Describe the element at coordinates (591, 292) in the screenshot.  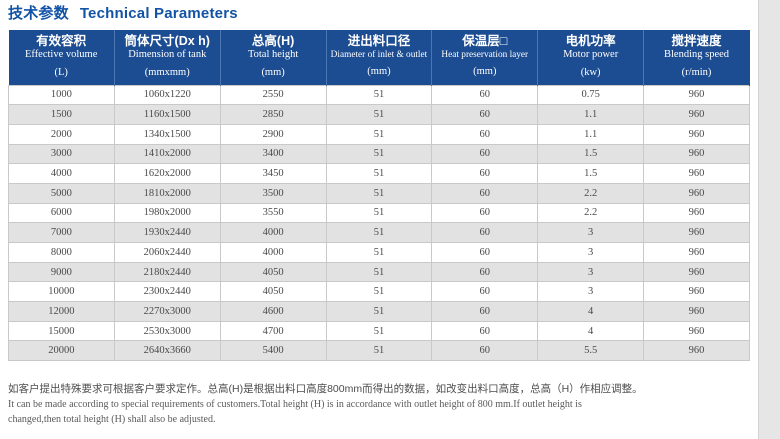
I see `table-cell: 3` at that location.